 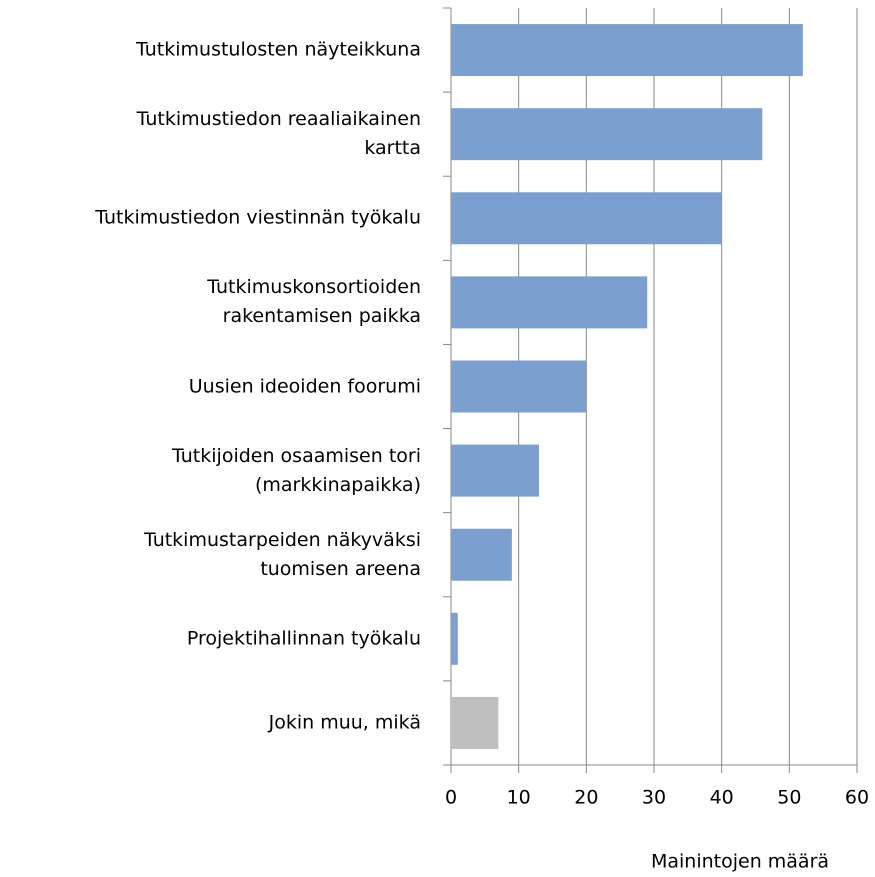 I want to click on x-tick-label: 50, so click(x=789, y=798).